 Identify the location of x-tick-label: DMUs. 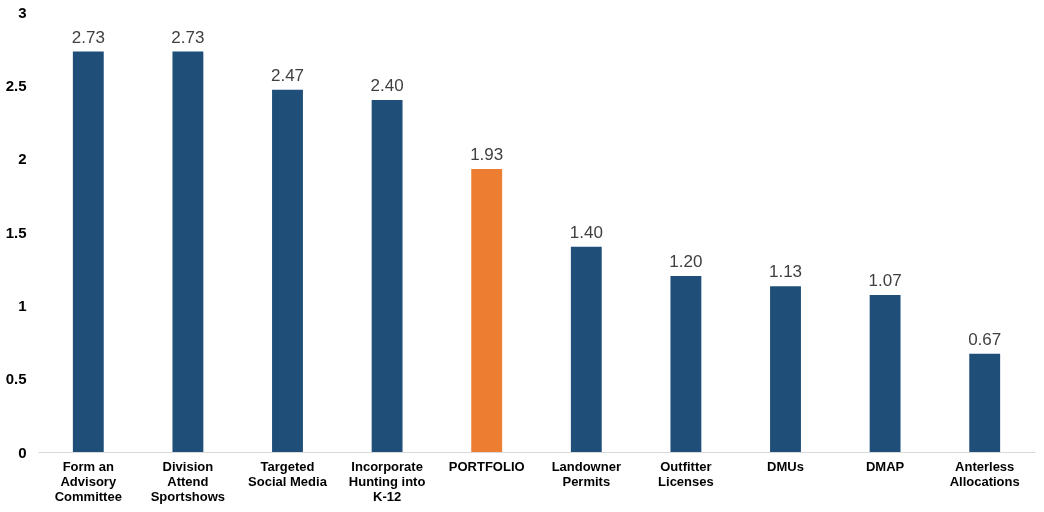
(785, 466).